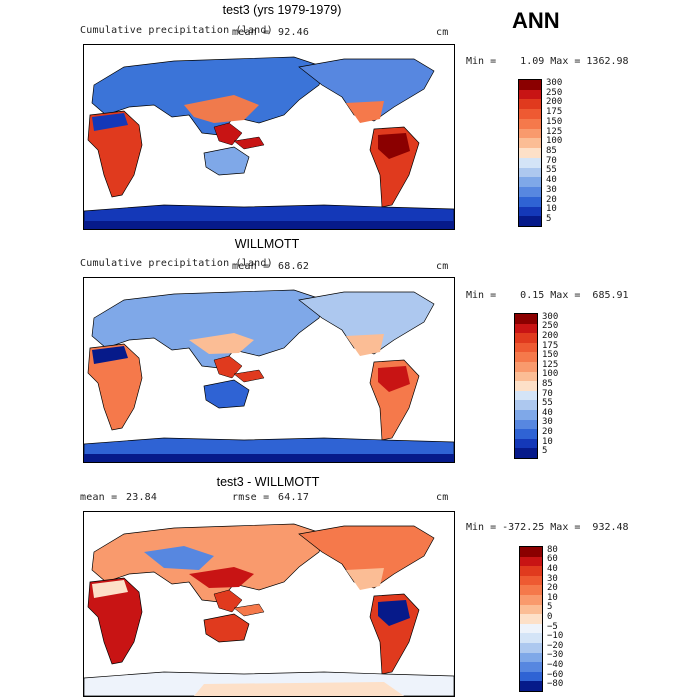 This screenshot has width=700, height=700. I want to click on colorbar-tick-label: −10, so click(555, 636).